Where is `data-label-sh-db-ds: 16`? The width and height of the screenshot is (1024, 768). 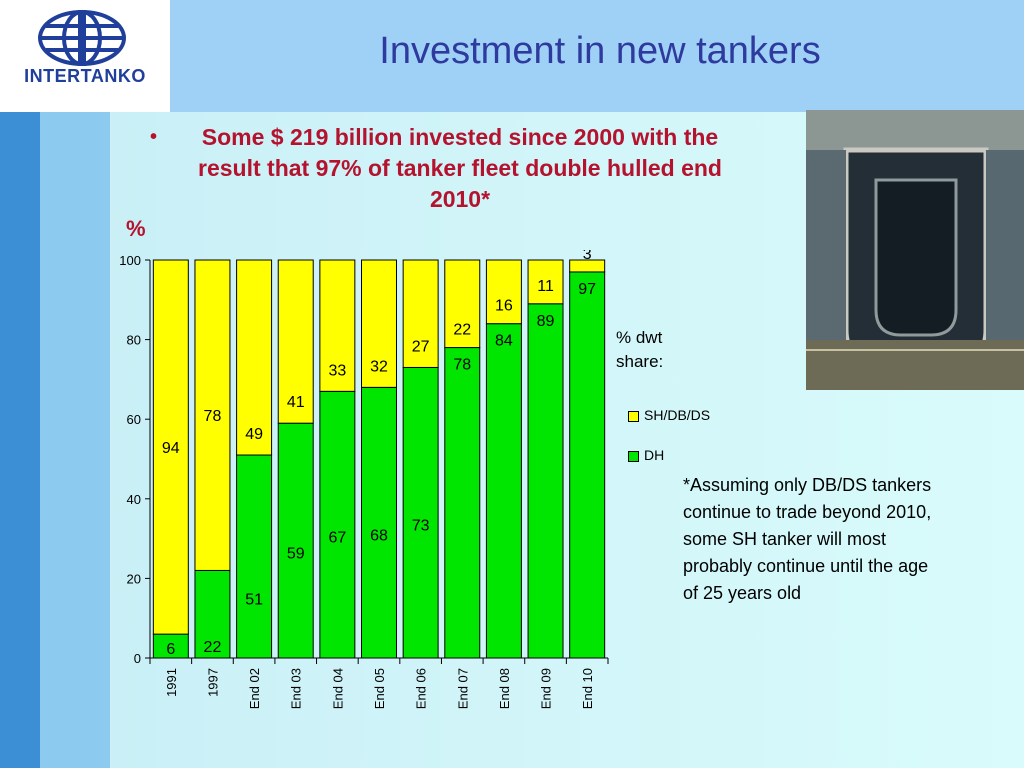
data-label-sh-db-ds: 16 is located at coordinates (504, 306).